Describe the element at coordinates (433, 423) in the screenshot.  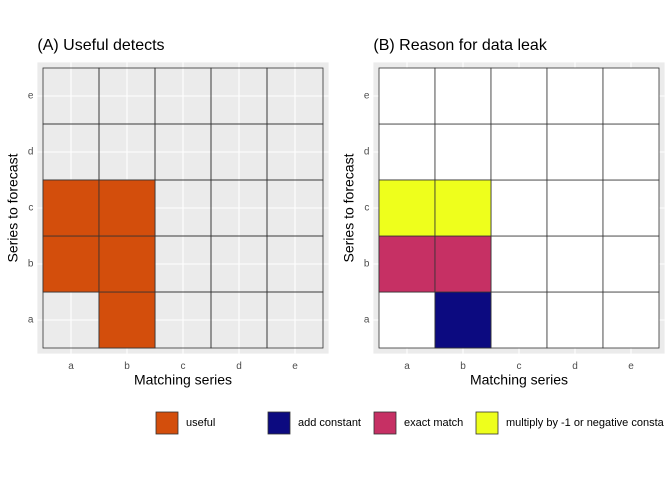
I see `legend-label: exact match` at that location.